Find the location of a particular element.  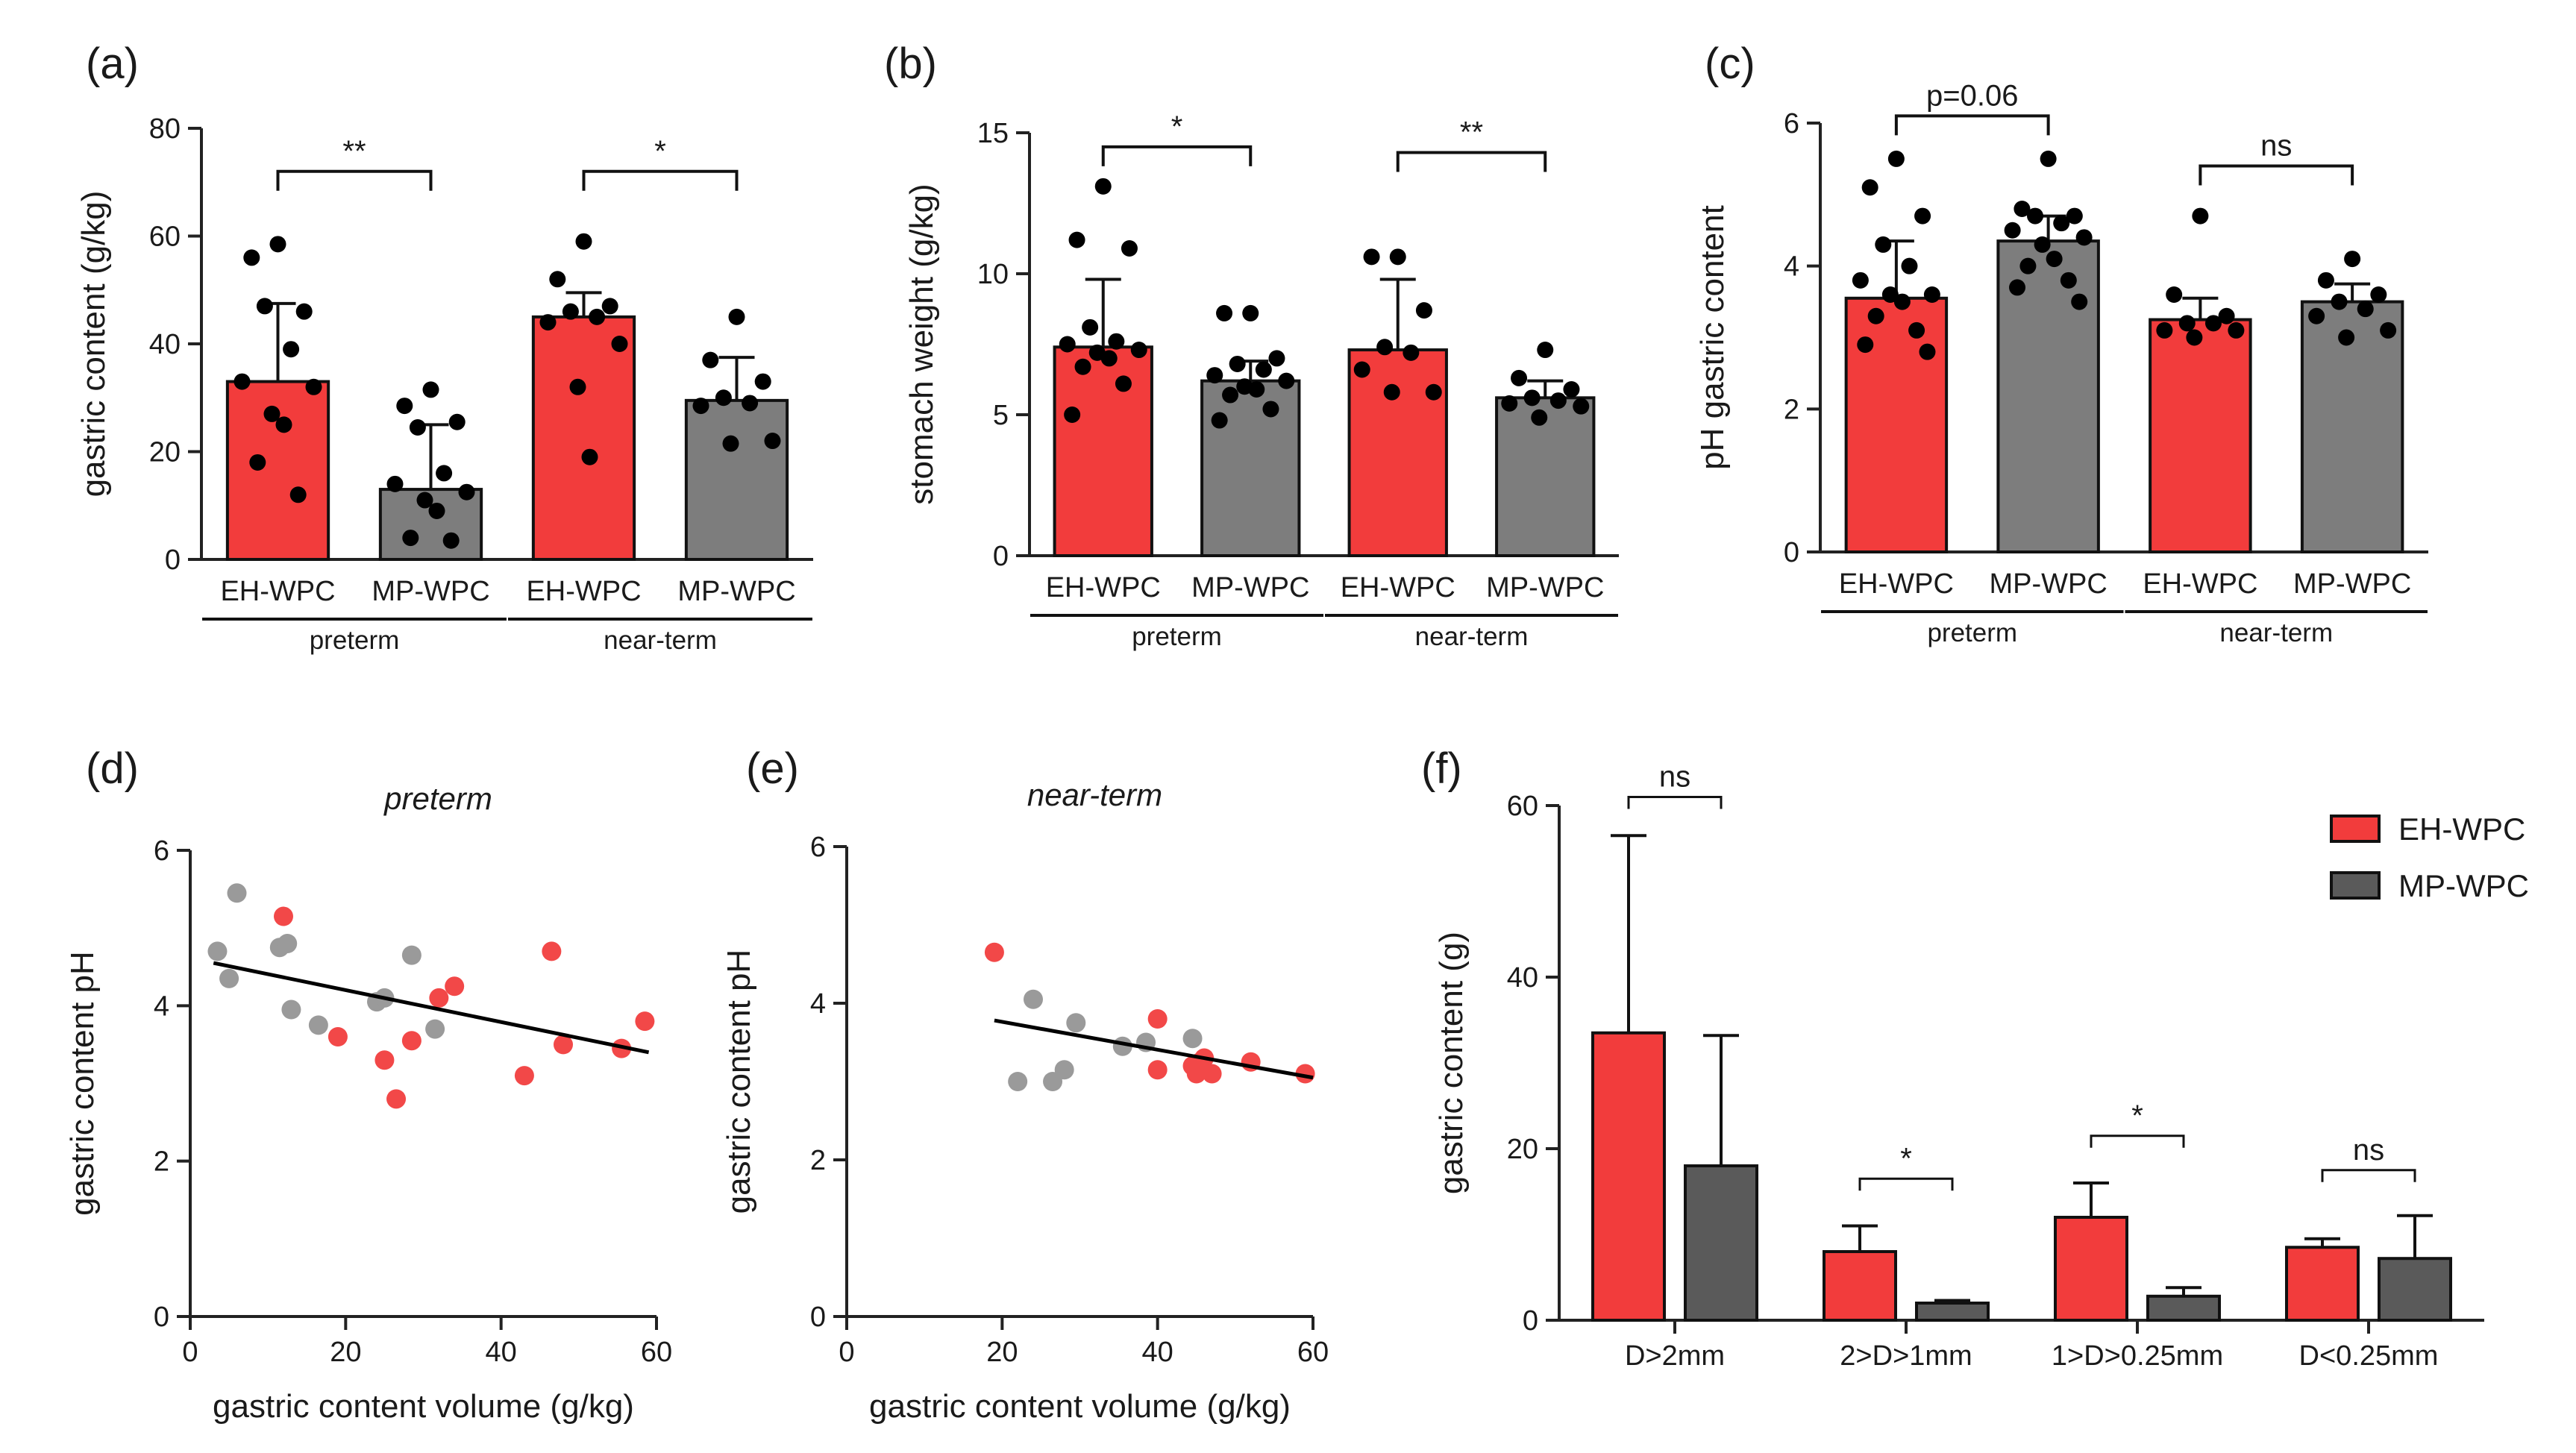

a-bar is located at coordinates (736, 480).